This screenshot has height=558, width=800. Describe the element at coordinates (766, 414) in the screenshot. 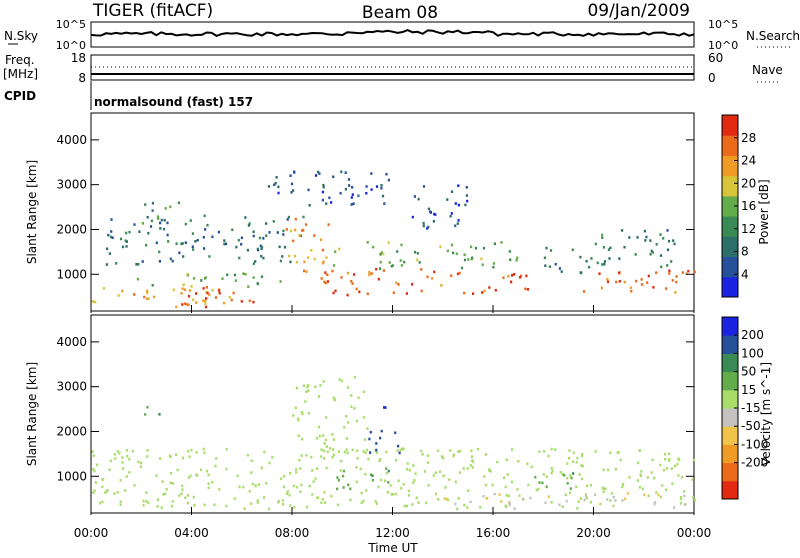

I see `velocity-colorbar-label: Velocity [m s^-1]` at that location.